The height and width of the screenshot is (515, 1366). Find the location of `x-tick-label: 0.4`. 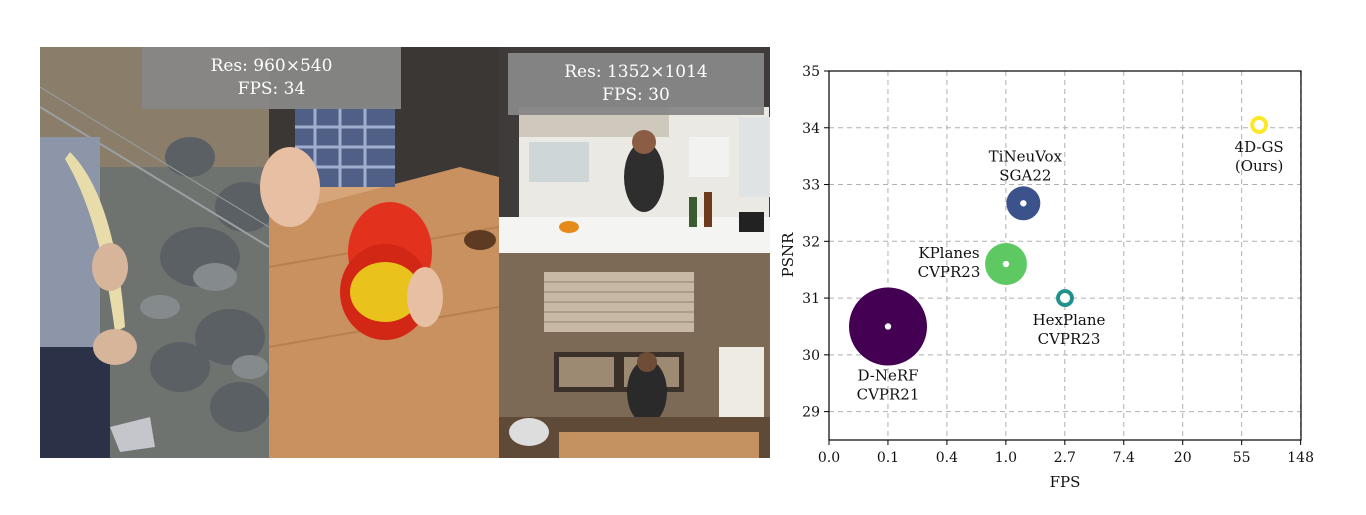

x-tick-label: 0.4 is located at coordinates (947, 458).